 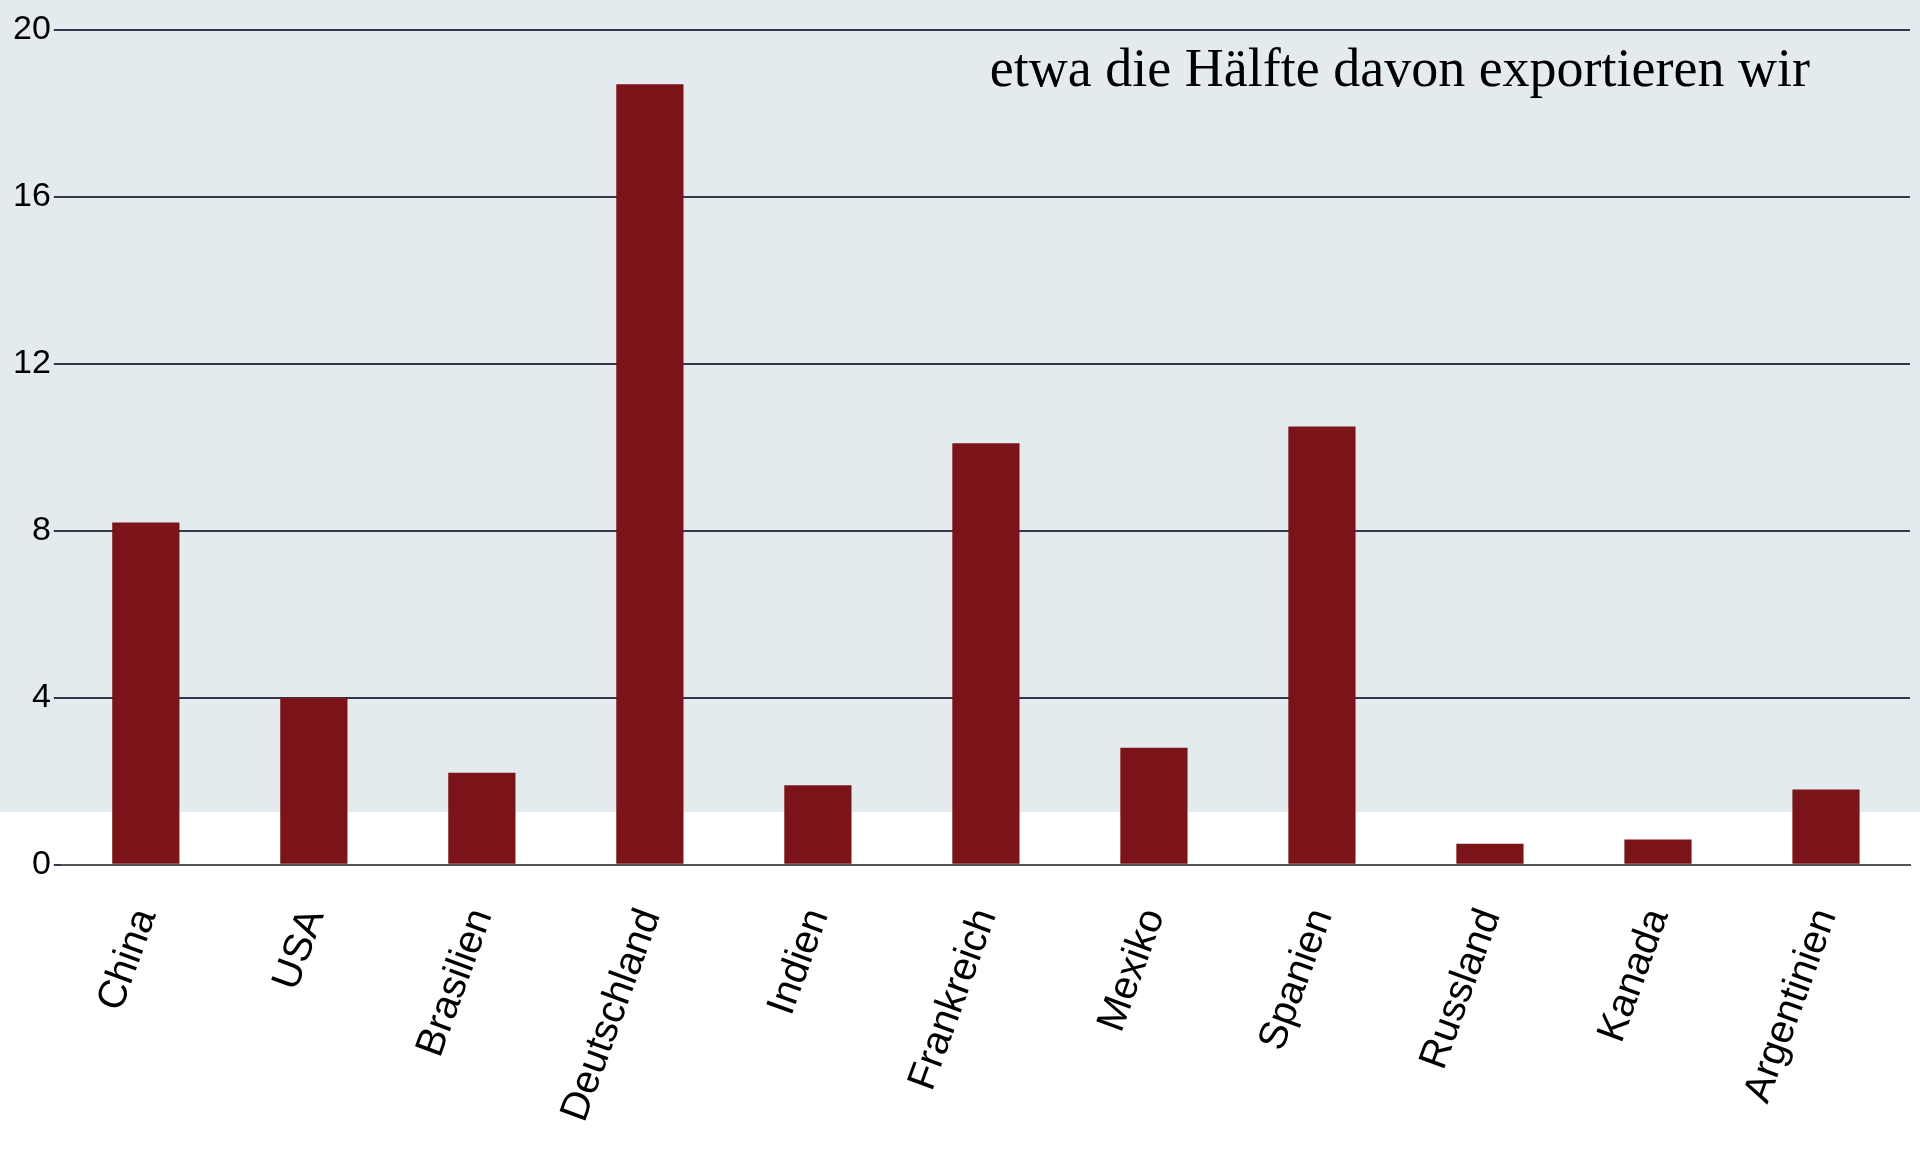 What do you see at coordinates (31, 361) in the screenshot?
I see `y-tick-label: 12` at bounding box center [31, 361].